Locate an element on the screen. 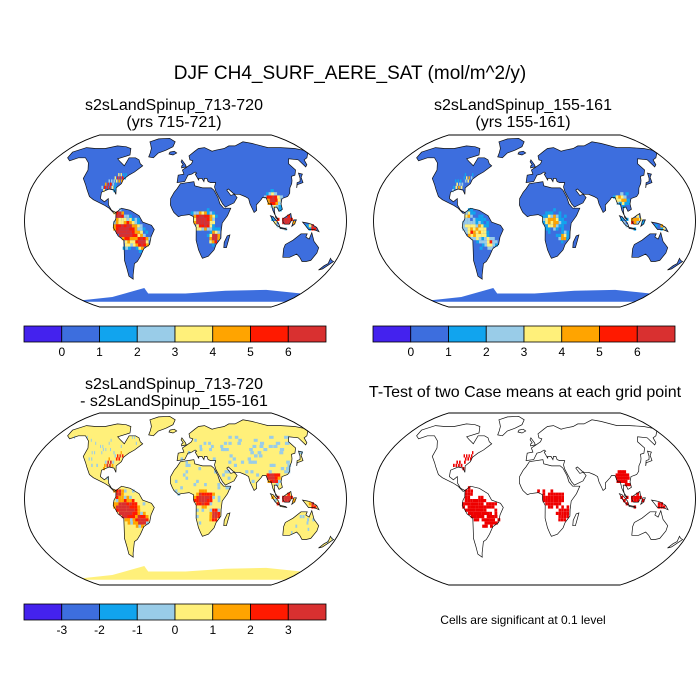  main-title: DJF CH4_SURF_AERE_SAT (mol/m^2/y) is located at coordinates (350, 73).